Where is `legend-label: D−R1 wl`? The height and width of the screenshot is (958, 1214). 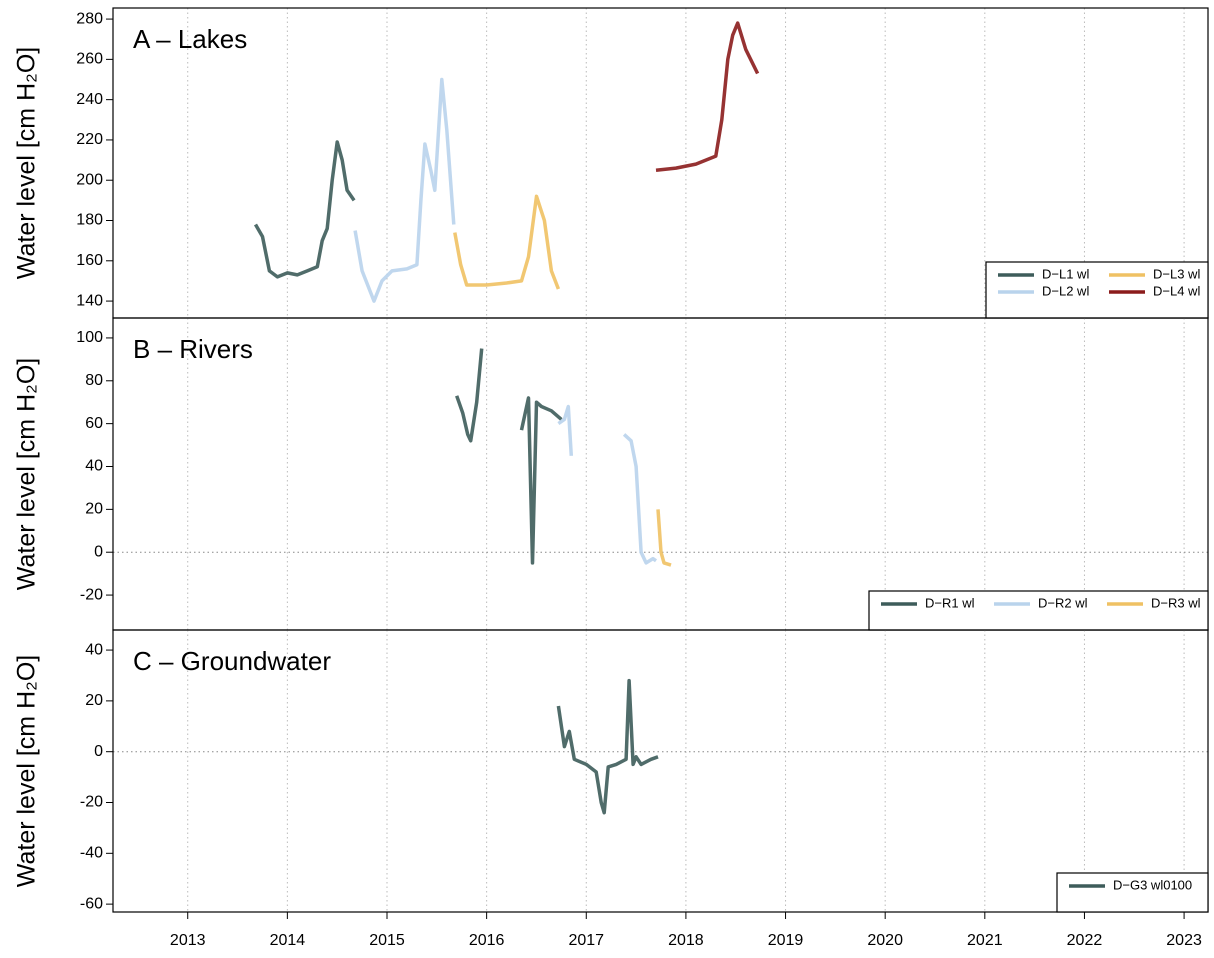
legend-label: D−R1 wl is located at coordinates (950, 602).